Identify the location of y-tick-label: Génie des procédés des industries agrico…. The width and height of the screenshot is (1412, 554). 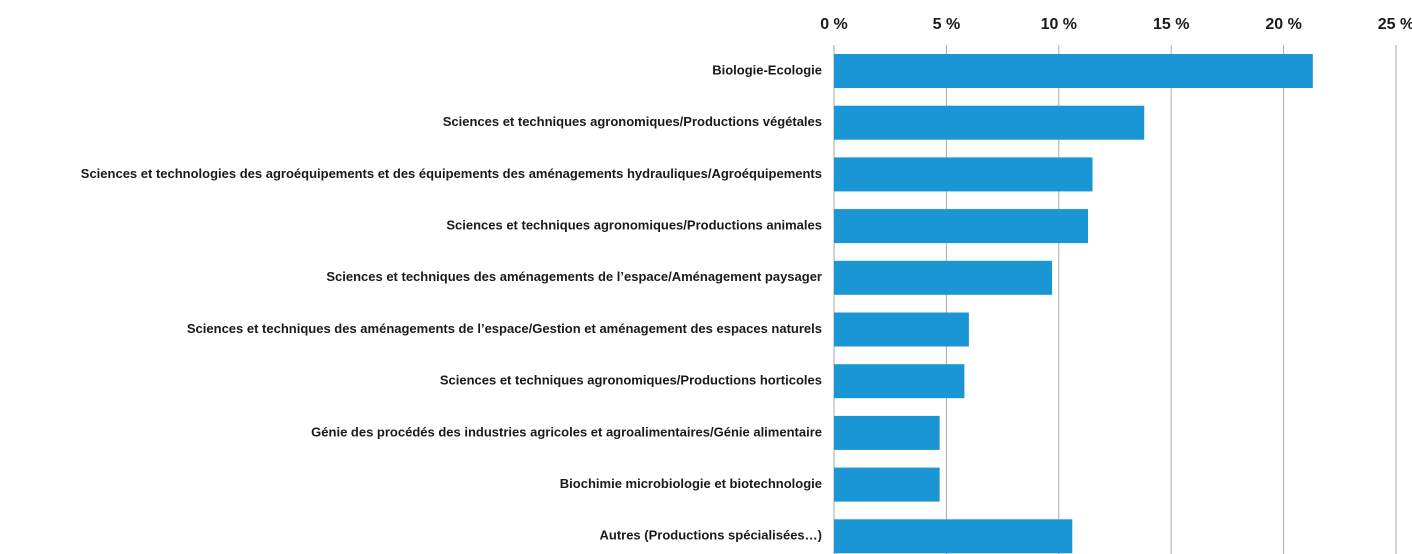
(566, 431).